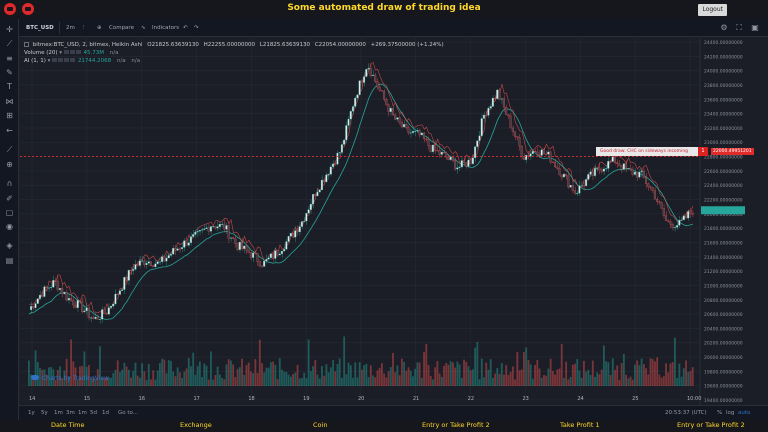 Image resolution: width=768 pixels, height=432 pixels. I want to click on eye-icon: ◉, so click(9, 226).